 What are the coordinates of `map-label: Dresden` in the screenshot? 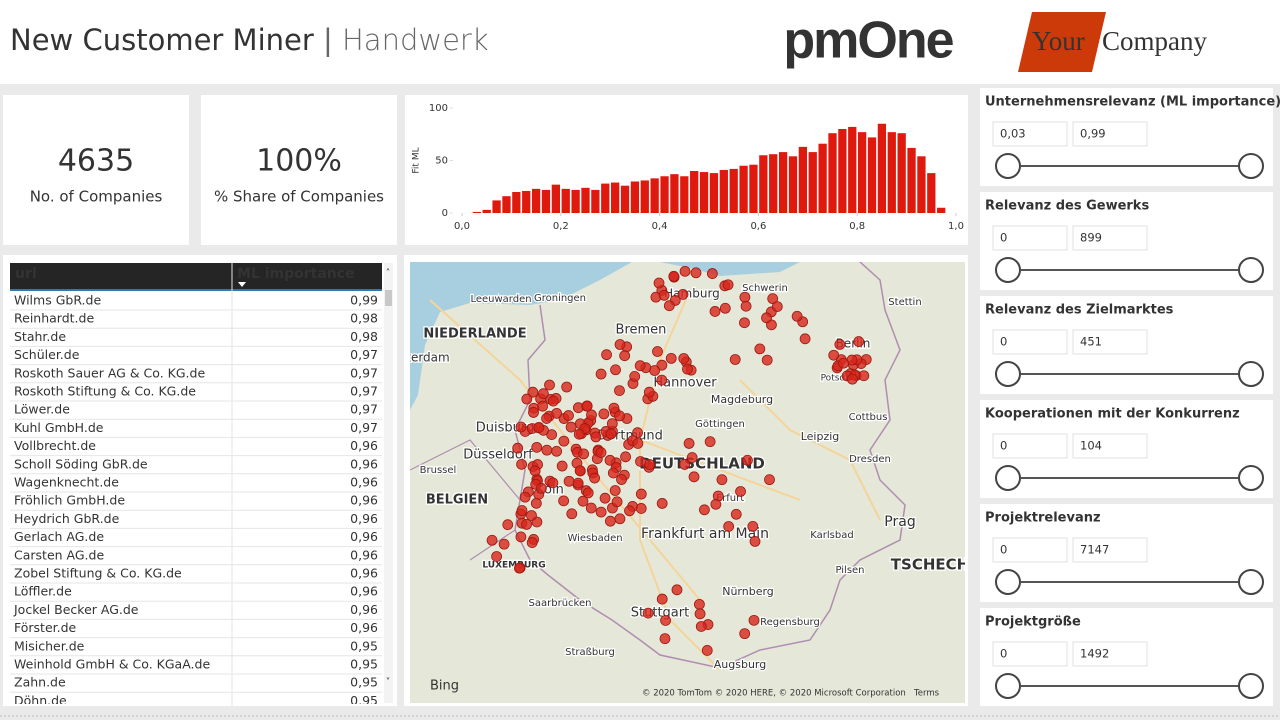 It's located at (870, 459).